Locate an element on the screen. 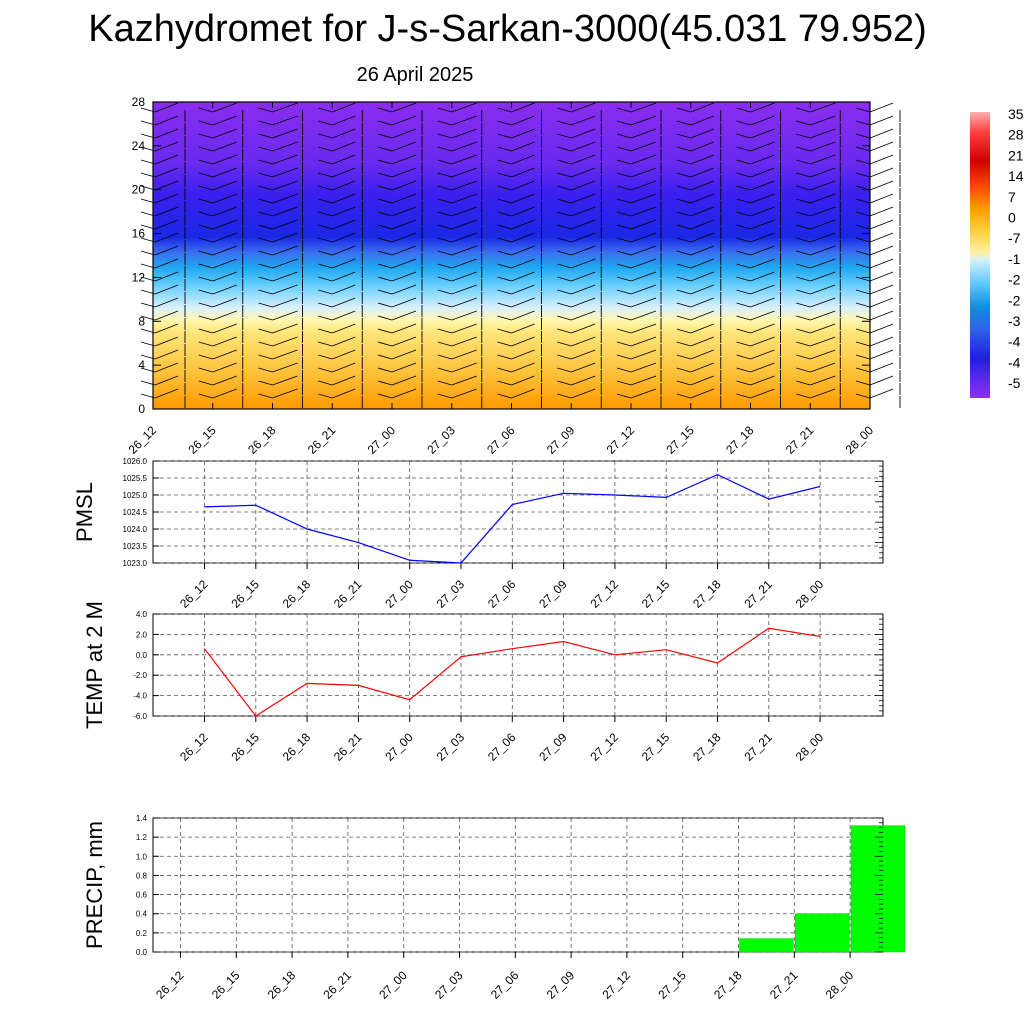 This screenshot has height=1024, width=1024. pmsl-x-tick-label: 27_12 is located at coordinates (605, 594).